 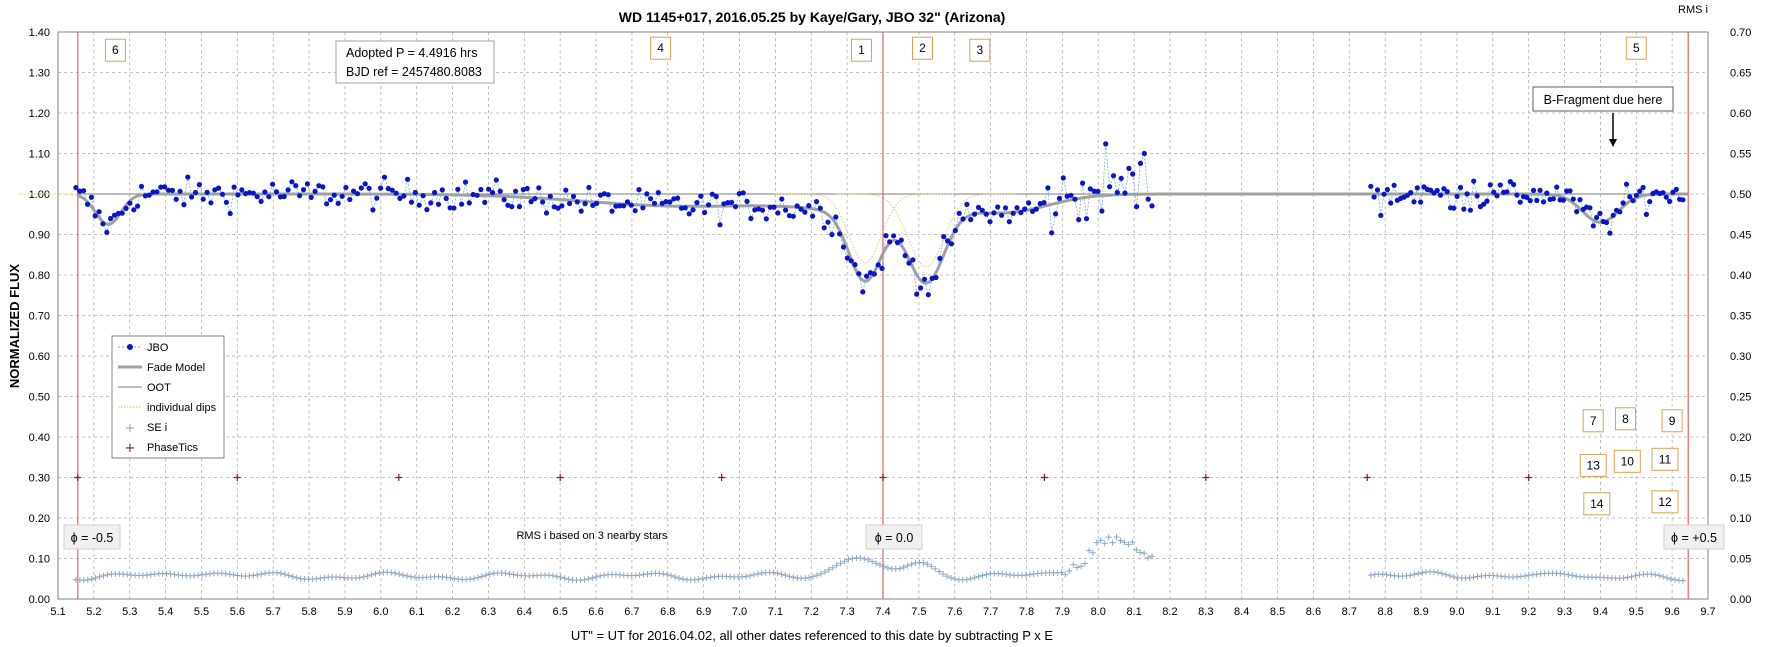 I want to click on x-tick-label: 5.6, so click(x=237, y=612).